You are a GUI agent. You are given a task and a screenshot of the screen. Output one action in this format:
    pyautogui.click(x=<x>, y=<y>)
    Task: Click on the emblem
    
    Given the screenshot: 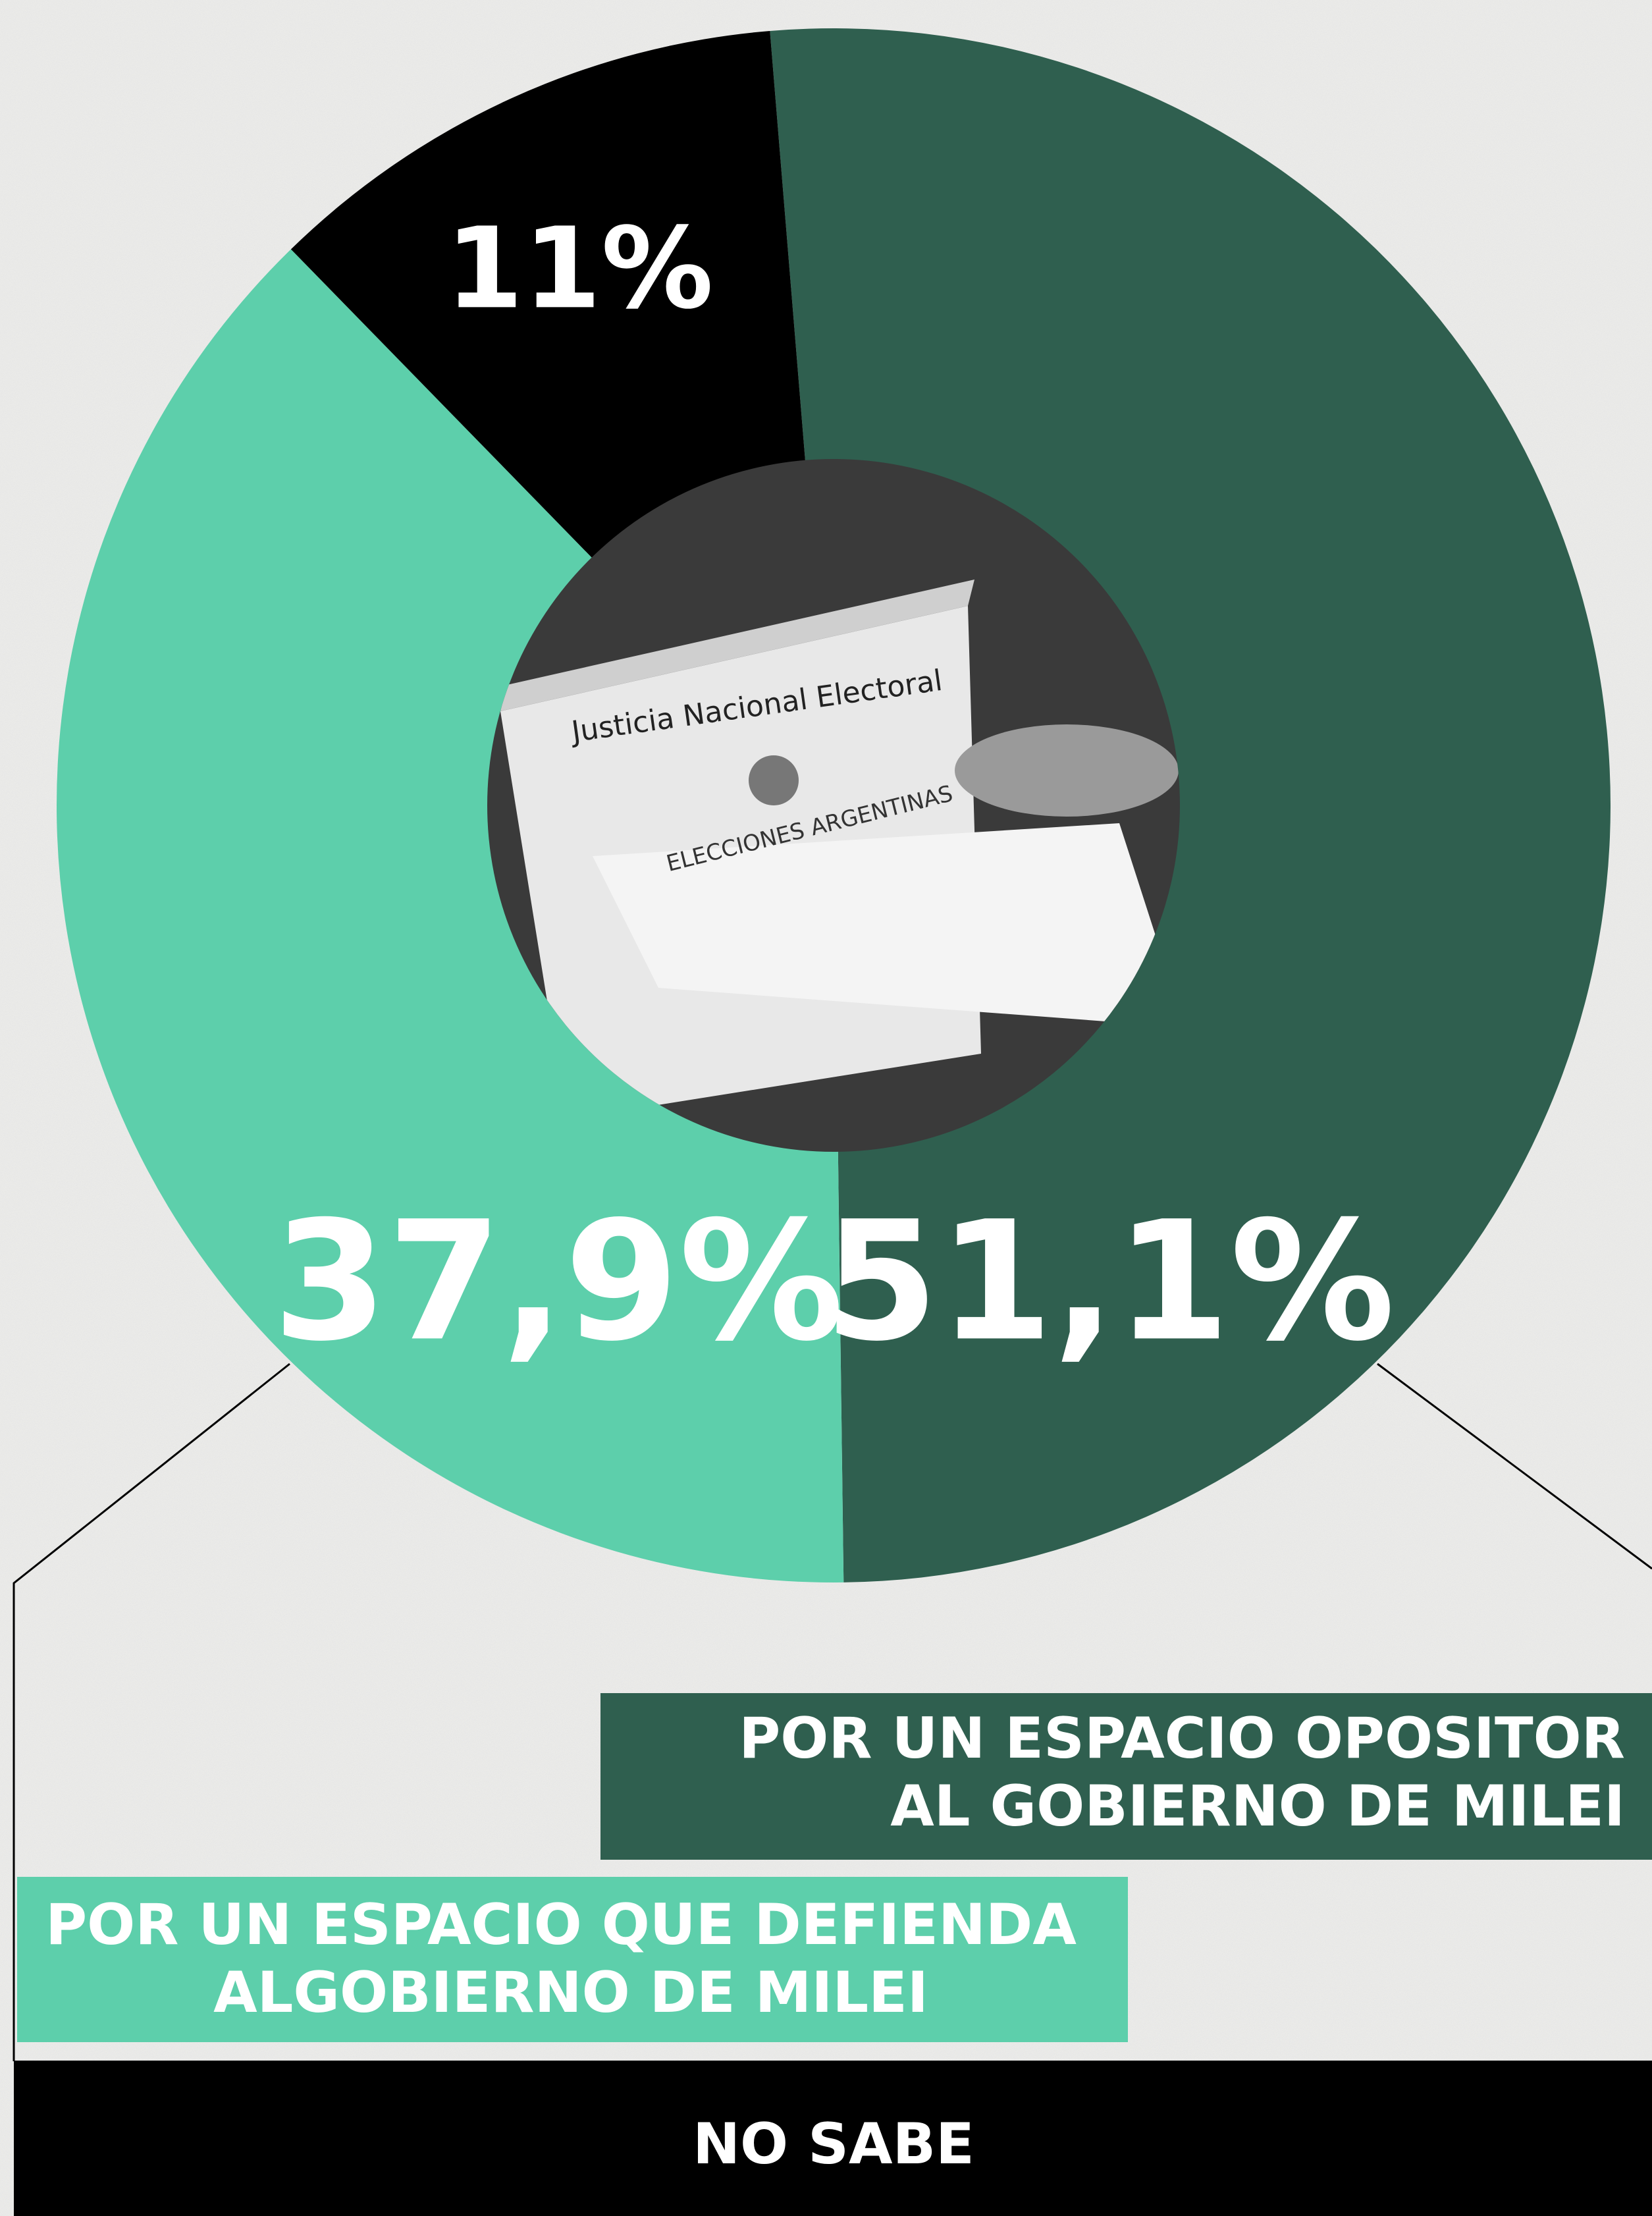 What is the action you would take?
    pyautogui.click(x=774, y=780)
    